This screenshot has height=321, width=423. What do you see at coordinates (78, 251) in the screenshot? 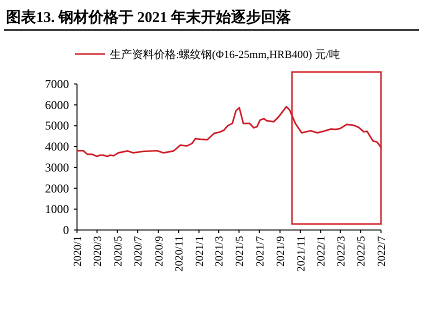
I see `x-tick-label: 2020/1` at bounding box center [78, 251].